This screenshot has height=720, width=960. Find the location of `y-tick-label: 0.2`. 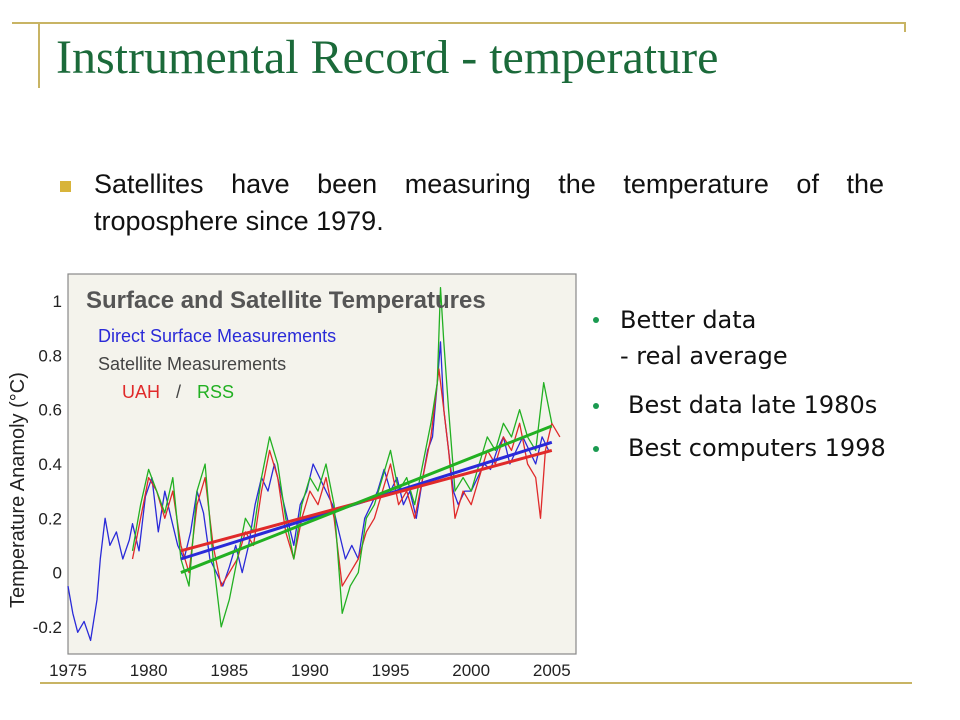

y-tick-label: 0.2 is located at coordinates (50, 518).